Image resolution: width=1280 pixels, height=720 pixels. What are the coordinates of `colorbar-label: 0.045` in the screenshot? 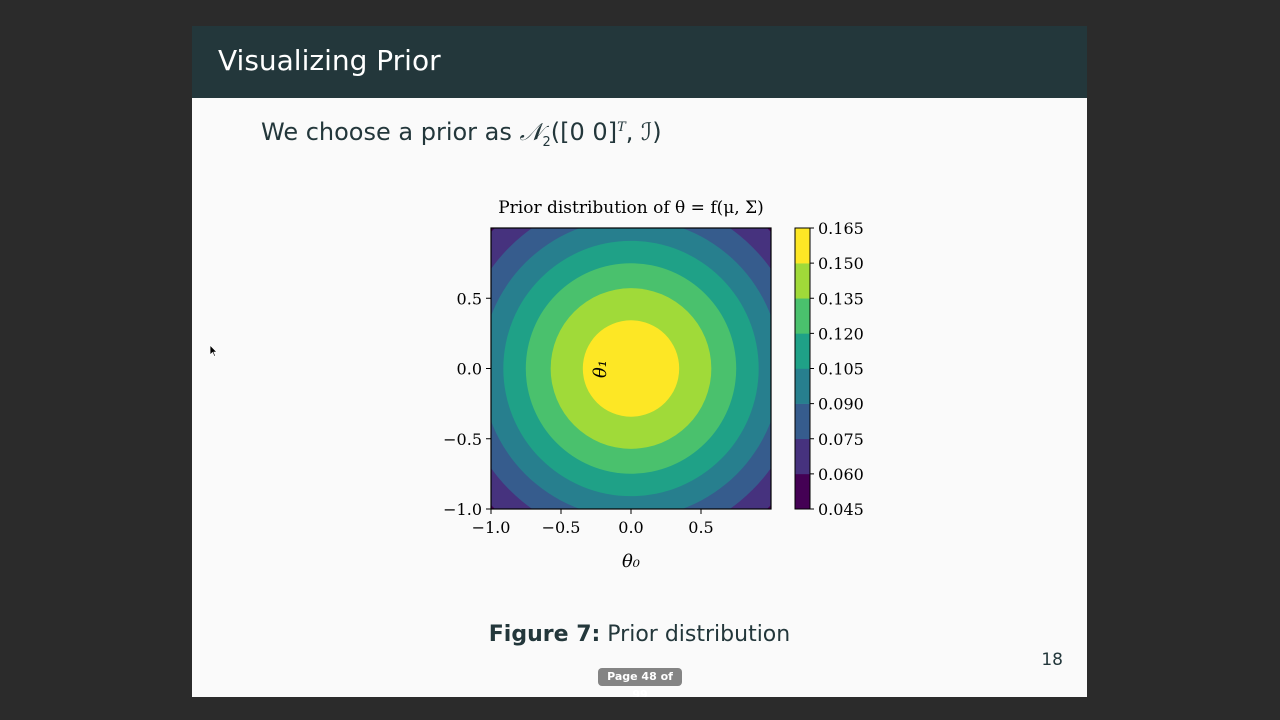 It's located at (841, 509).